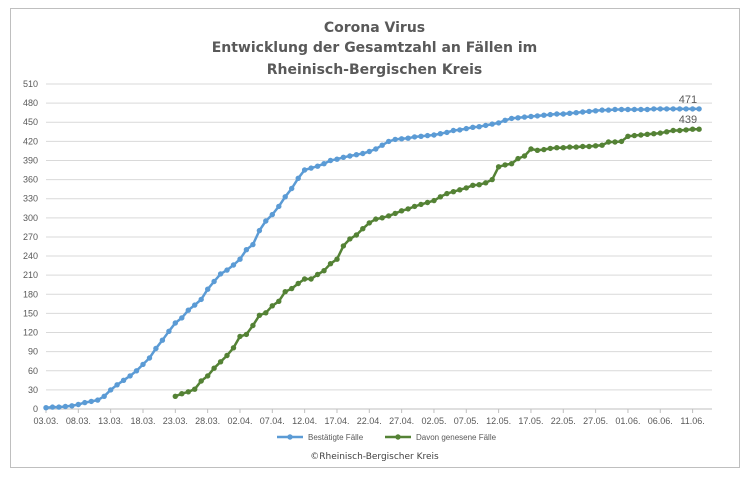 This screenshot has height=478, width=749. I want to click on y-tick-label: 240, so click(30, 256).